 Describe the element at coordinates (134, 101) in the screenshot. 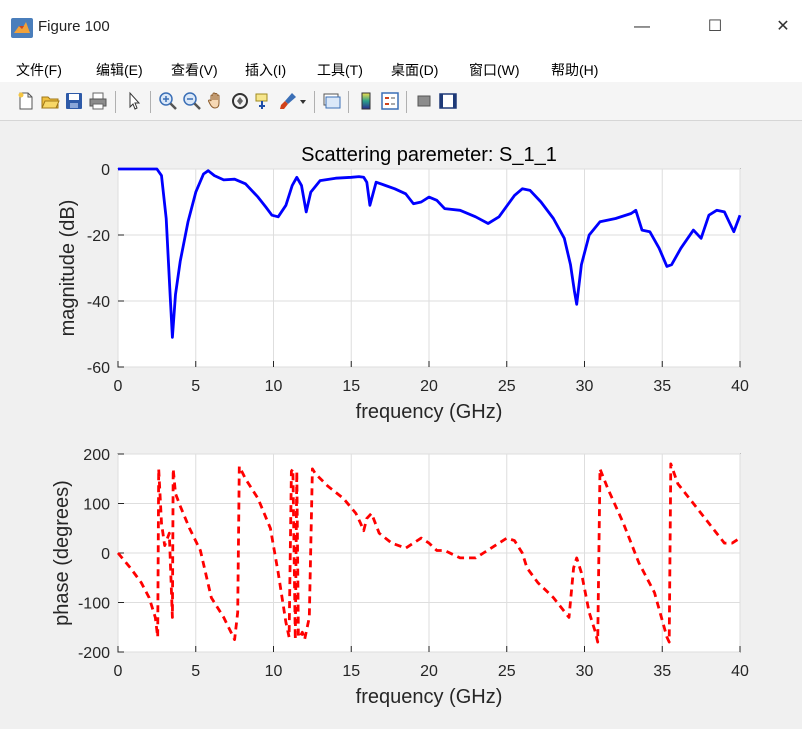

I see `pointer-icon` at that location.